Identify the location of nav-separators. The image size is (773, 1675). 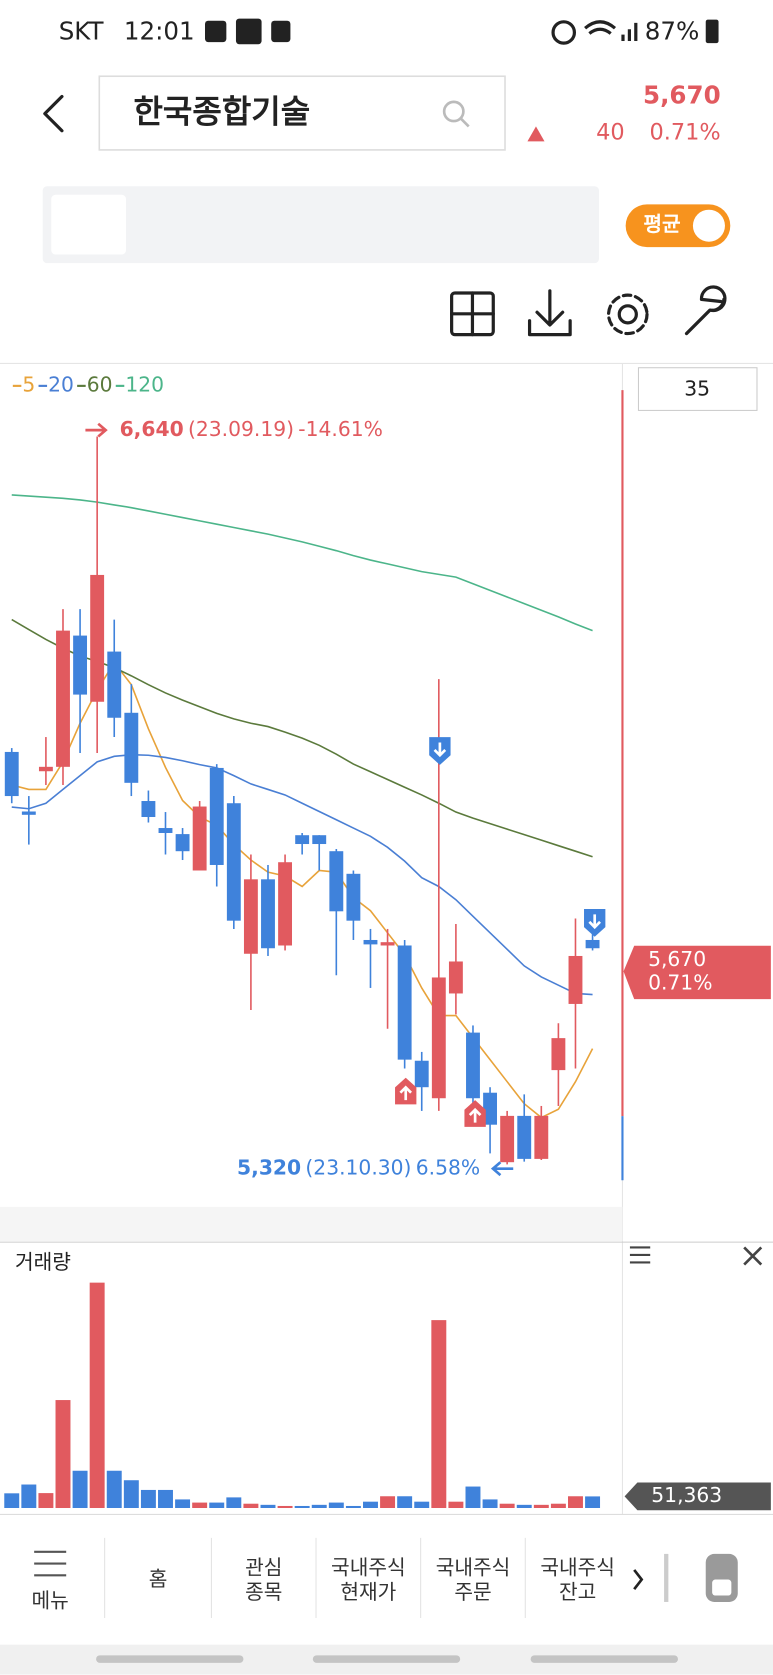
(315, 1577).